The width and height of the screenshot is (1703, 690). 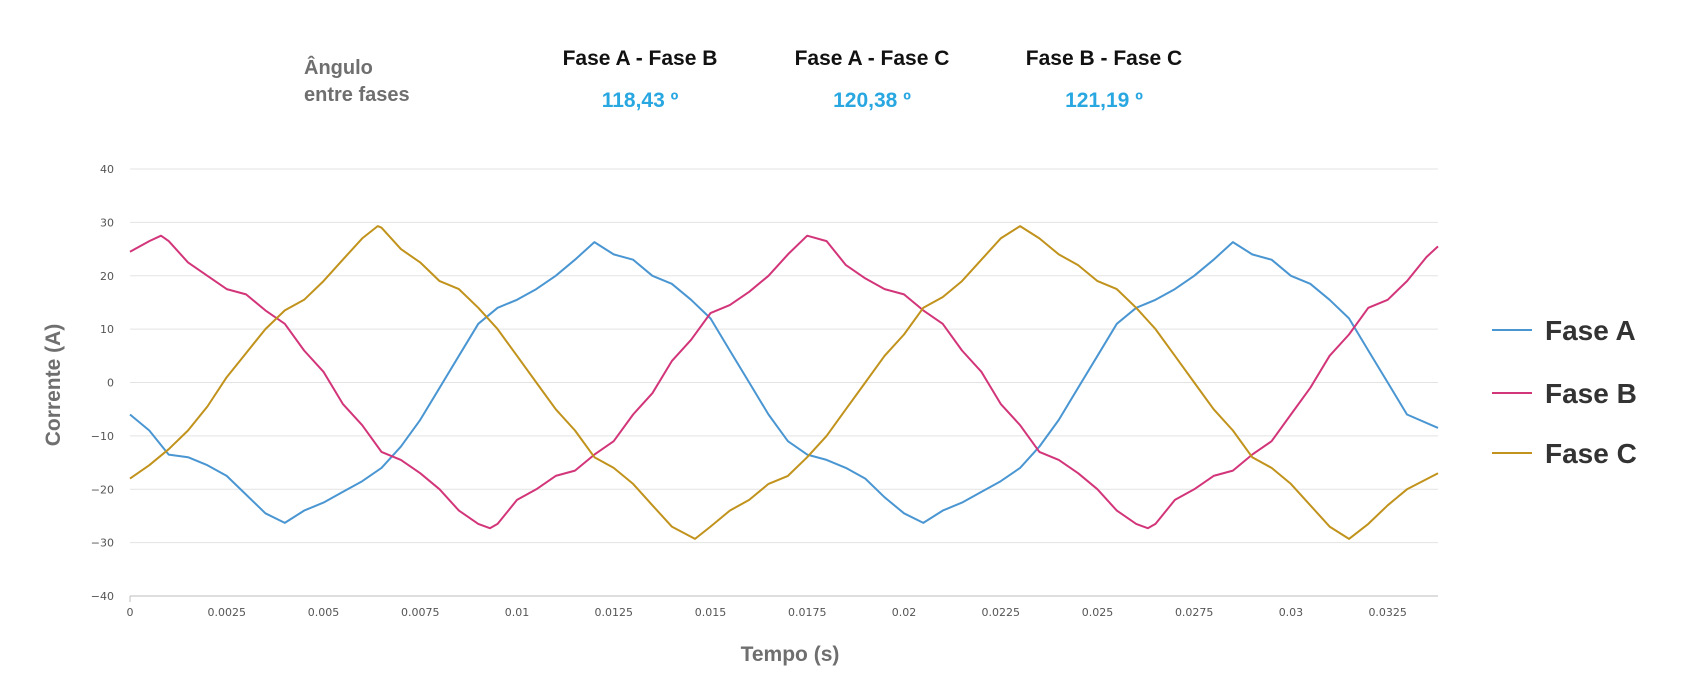 I want to click on x-tick-label: 0.0025, so click(x=226, y=612).